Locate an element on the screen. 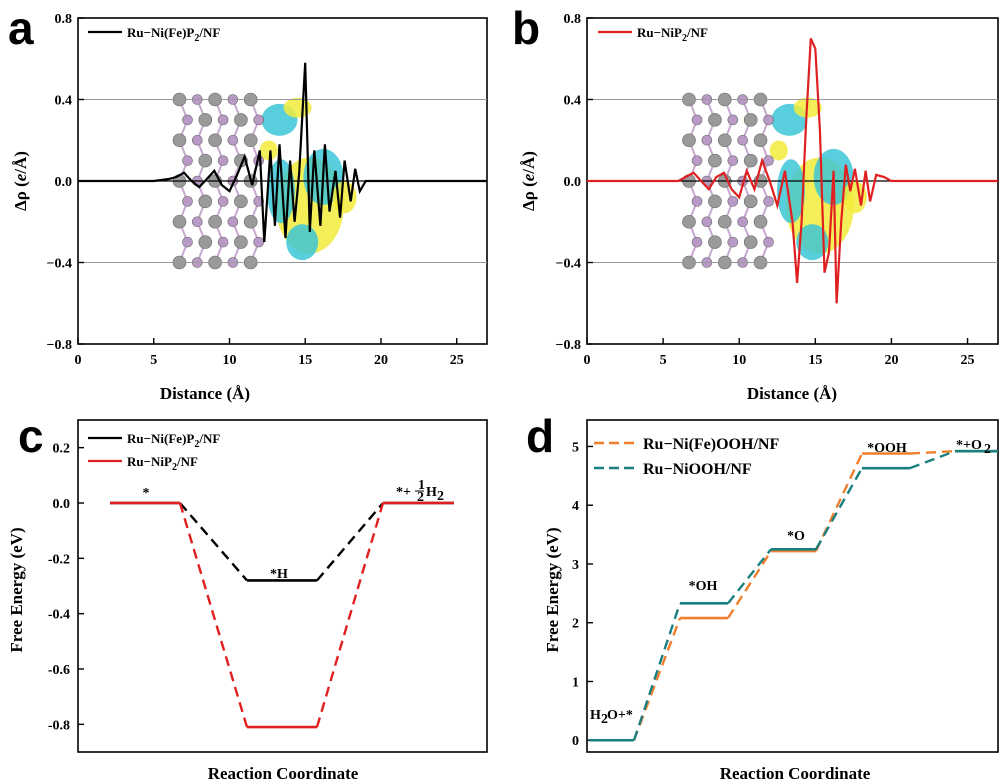 This screenshot has height=784, width=1003. legend-a-label: Ru−Ni(Fe)P2/NF is located at coordinates (173, 34).